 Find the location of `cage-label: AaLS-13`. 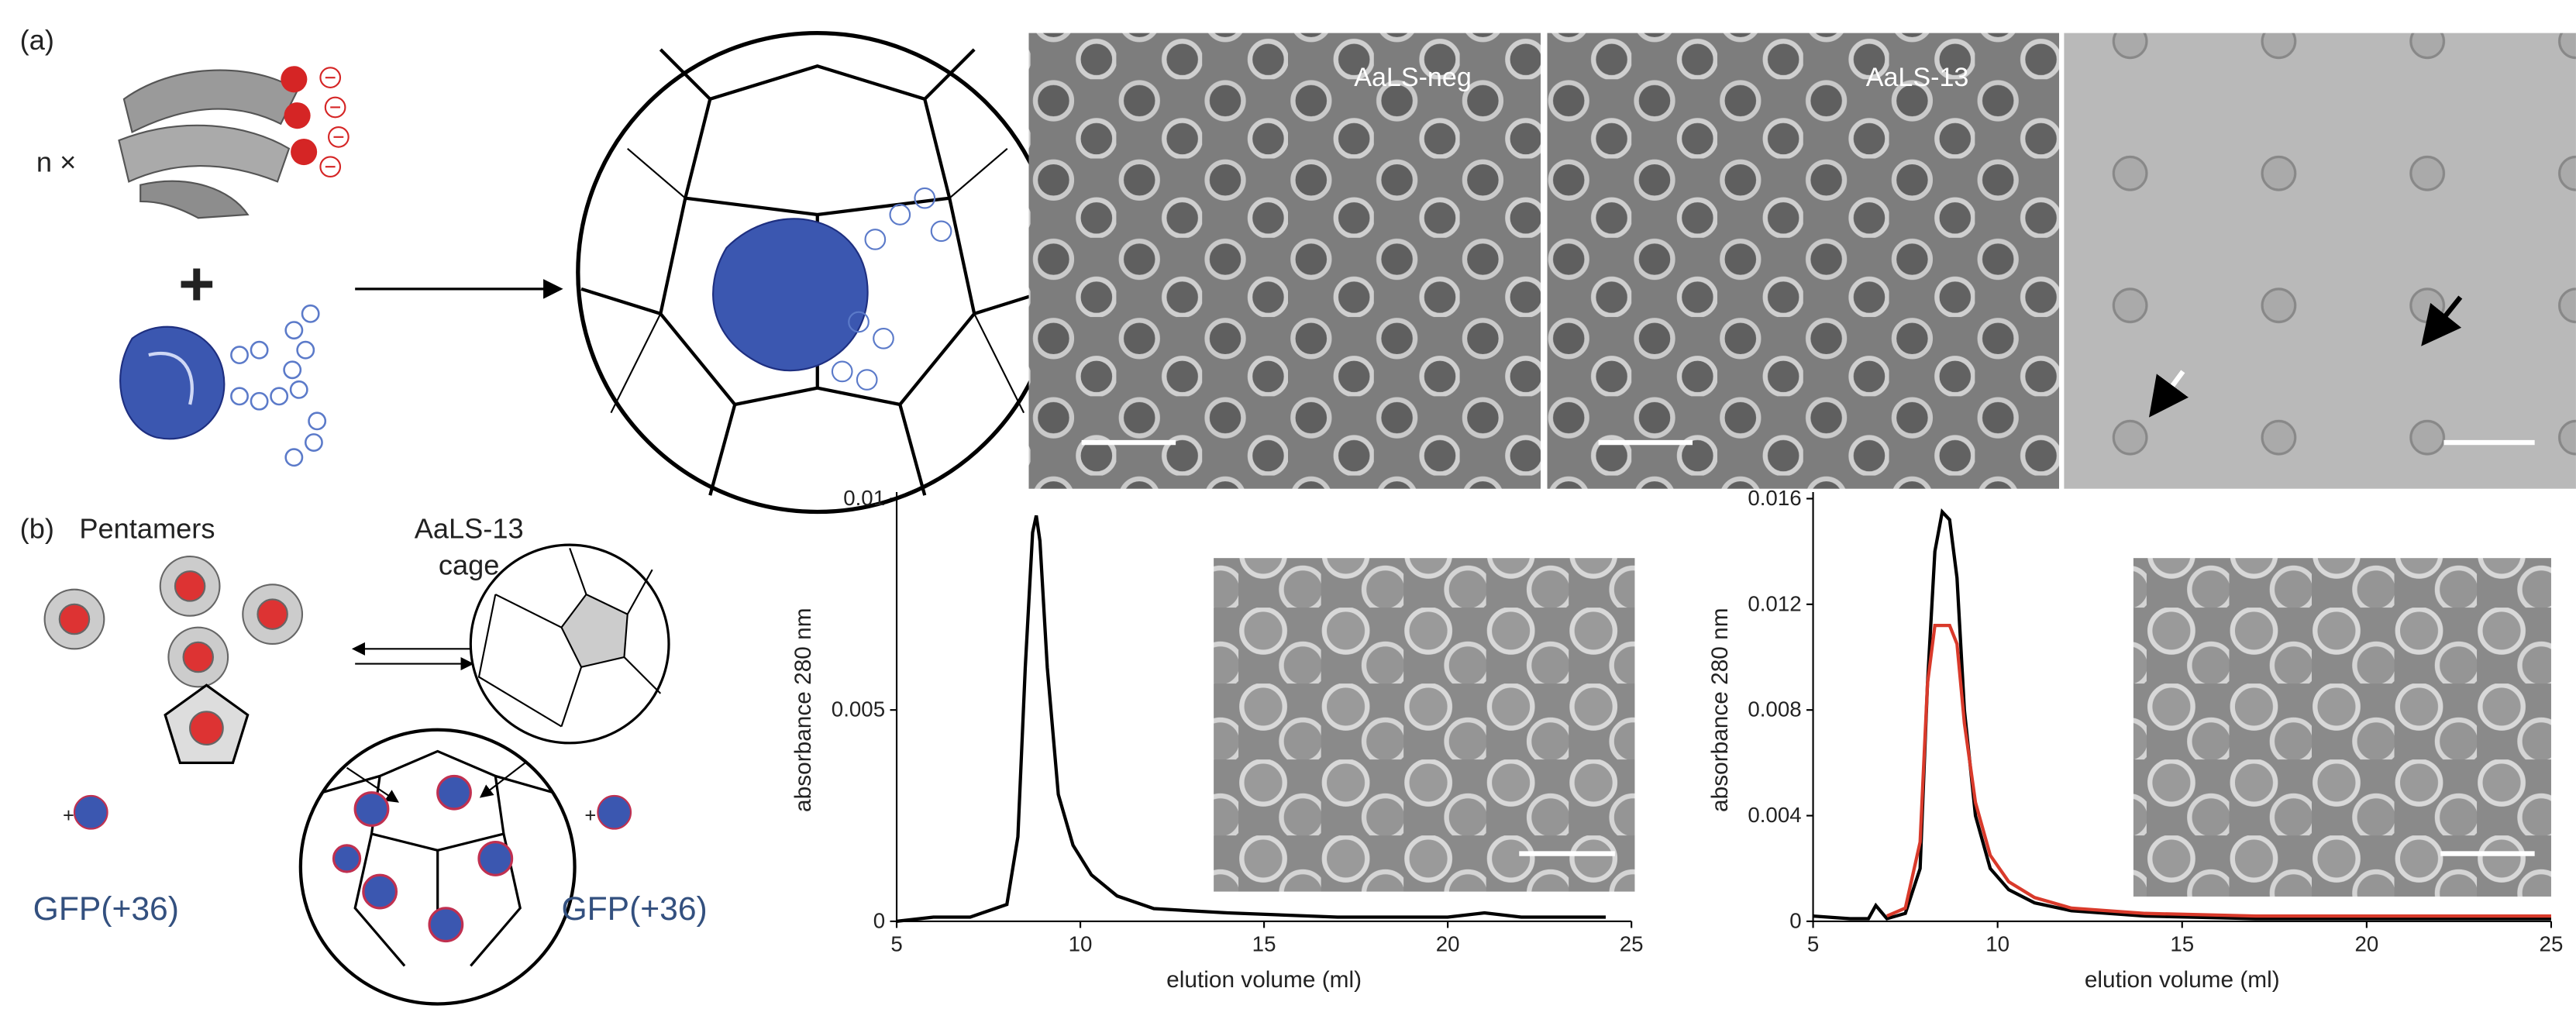

cage-label: AaLS-13 is located at coordinates (469, 529).